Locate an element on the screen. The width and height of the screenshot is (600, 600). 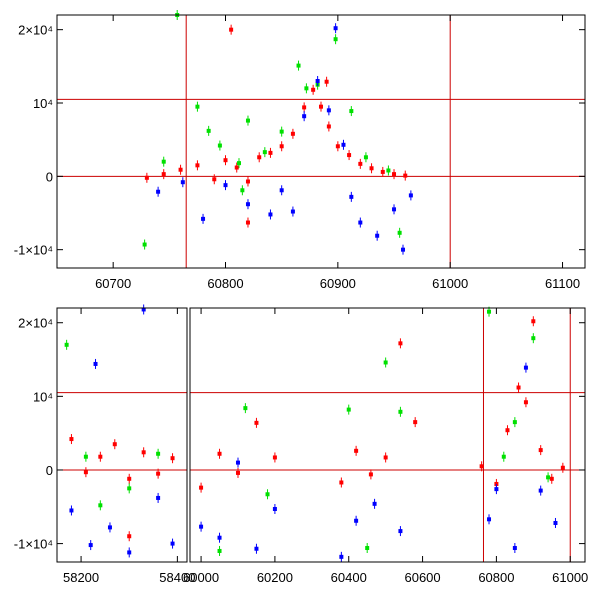
top-xtick-label-4: 61100 is located at coordinates (562, 283).